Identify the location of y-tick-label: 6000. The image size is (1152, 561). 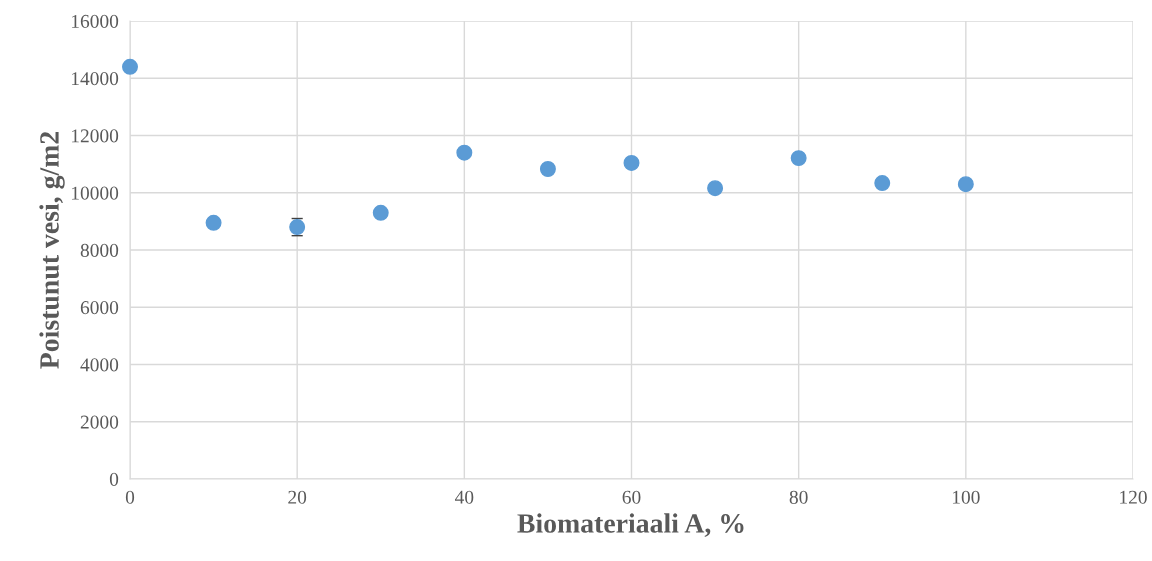
(99, 308).